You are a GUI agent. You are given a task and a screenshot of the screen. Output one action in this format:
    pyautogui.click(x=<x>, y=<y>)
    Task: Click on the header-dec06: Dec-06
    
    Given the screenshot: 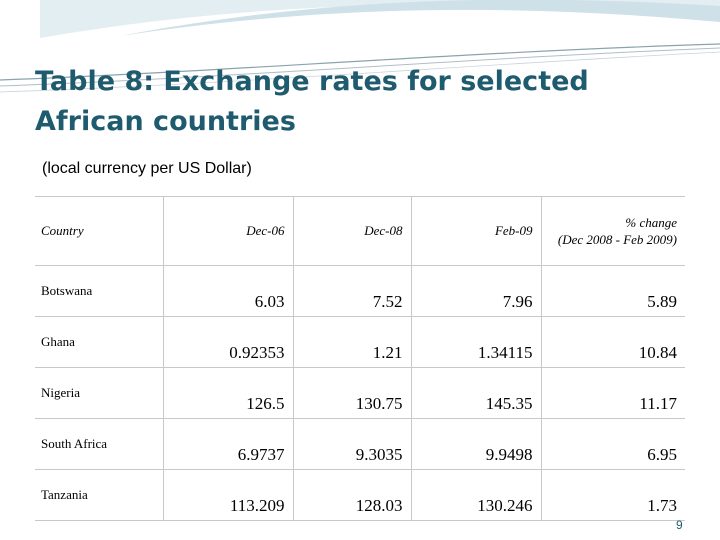 What is the action you would take?
    pyautogui.click(x=227, y=231)
    